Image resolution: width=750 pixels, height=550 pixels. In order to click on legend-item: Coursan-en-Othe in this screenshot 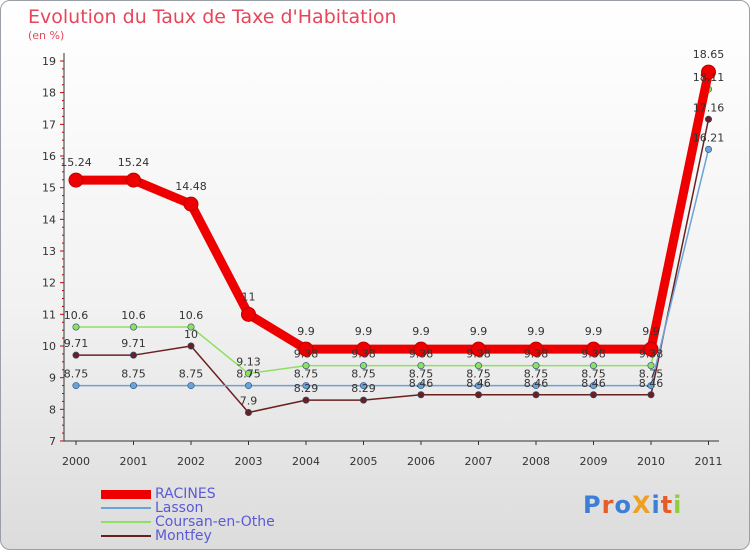, I will do `click(188, 522)`.